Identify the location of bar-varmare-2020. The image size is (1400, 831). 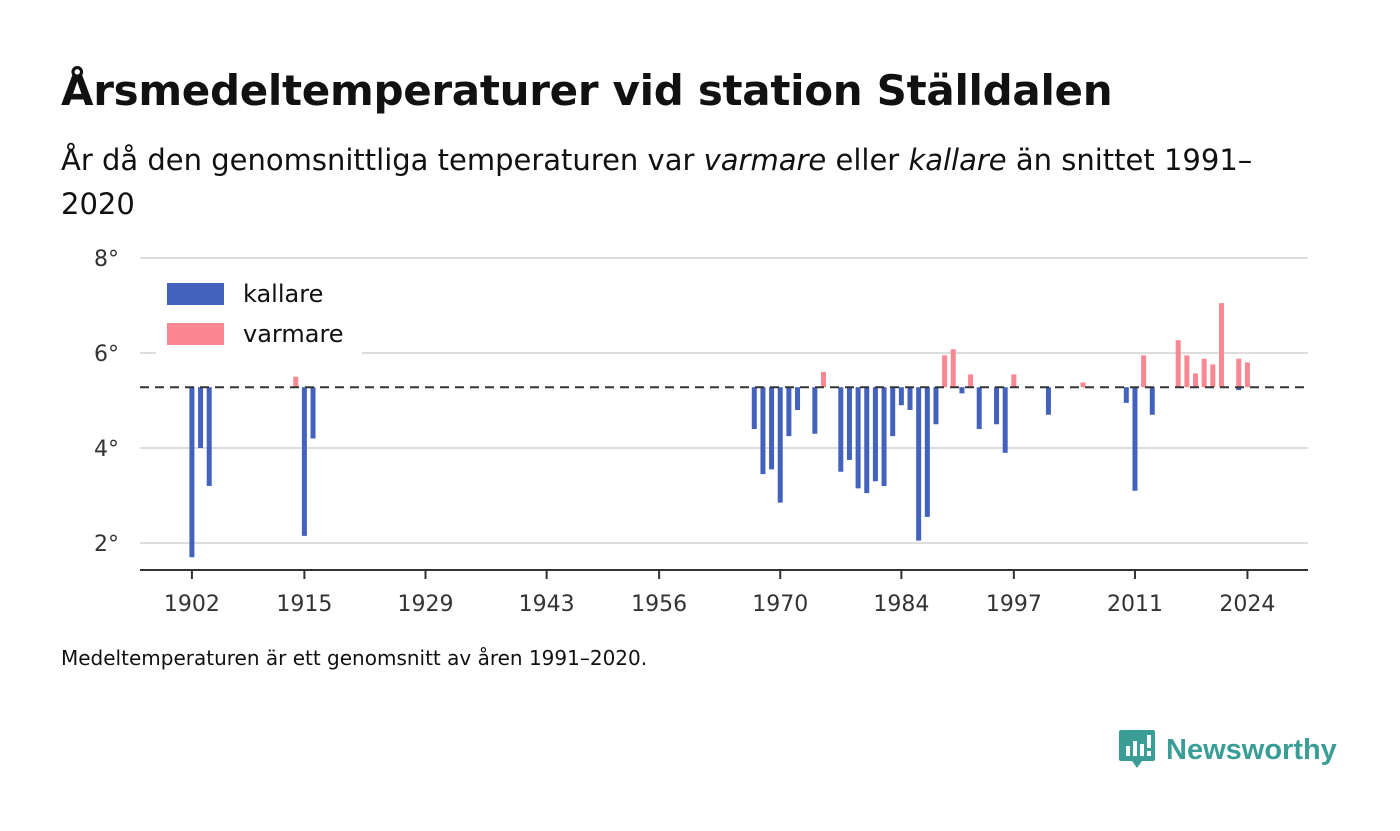
(1213, 376).